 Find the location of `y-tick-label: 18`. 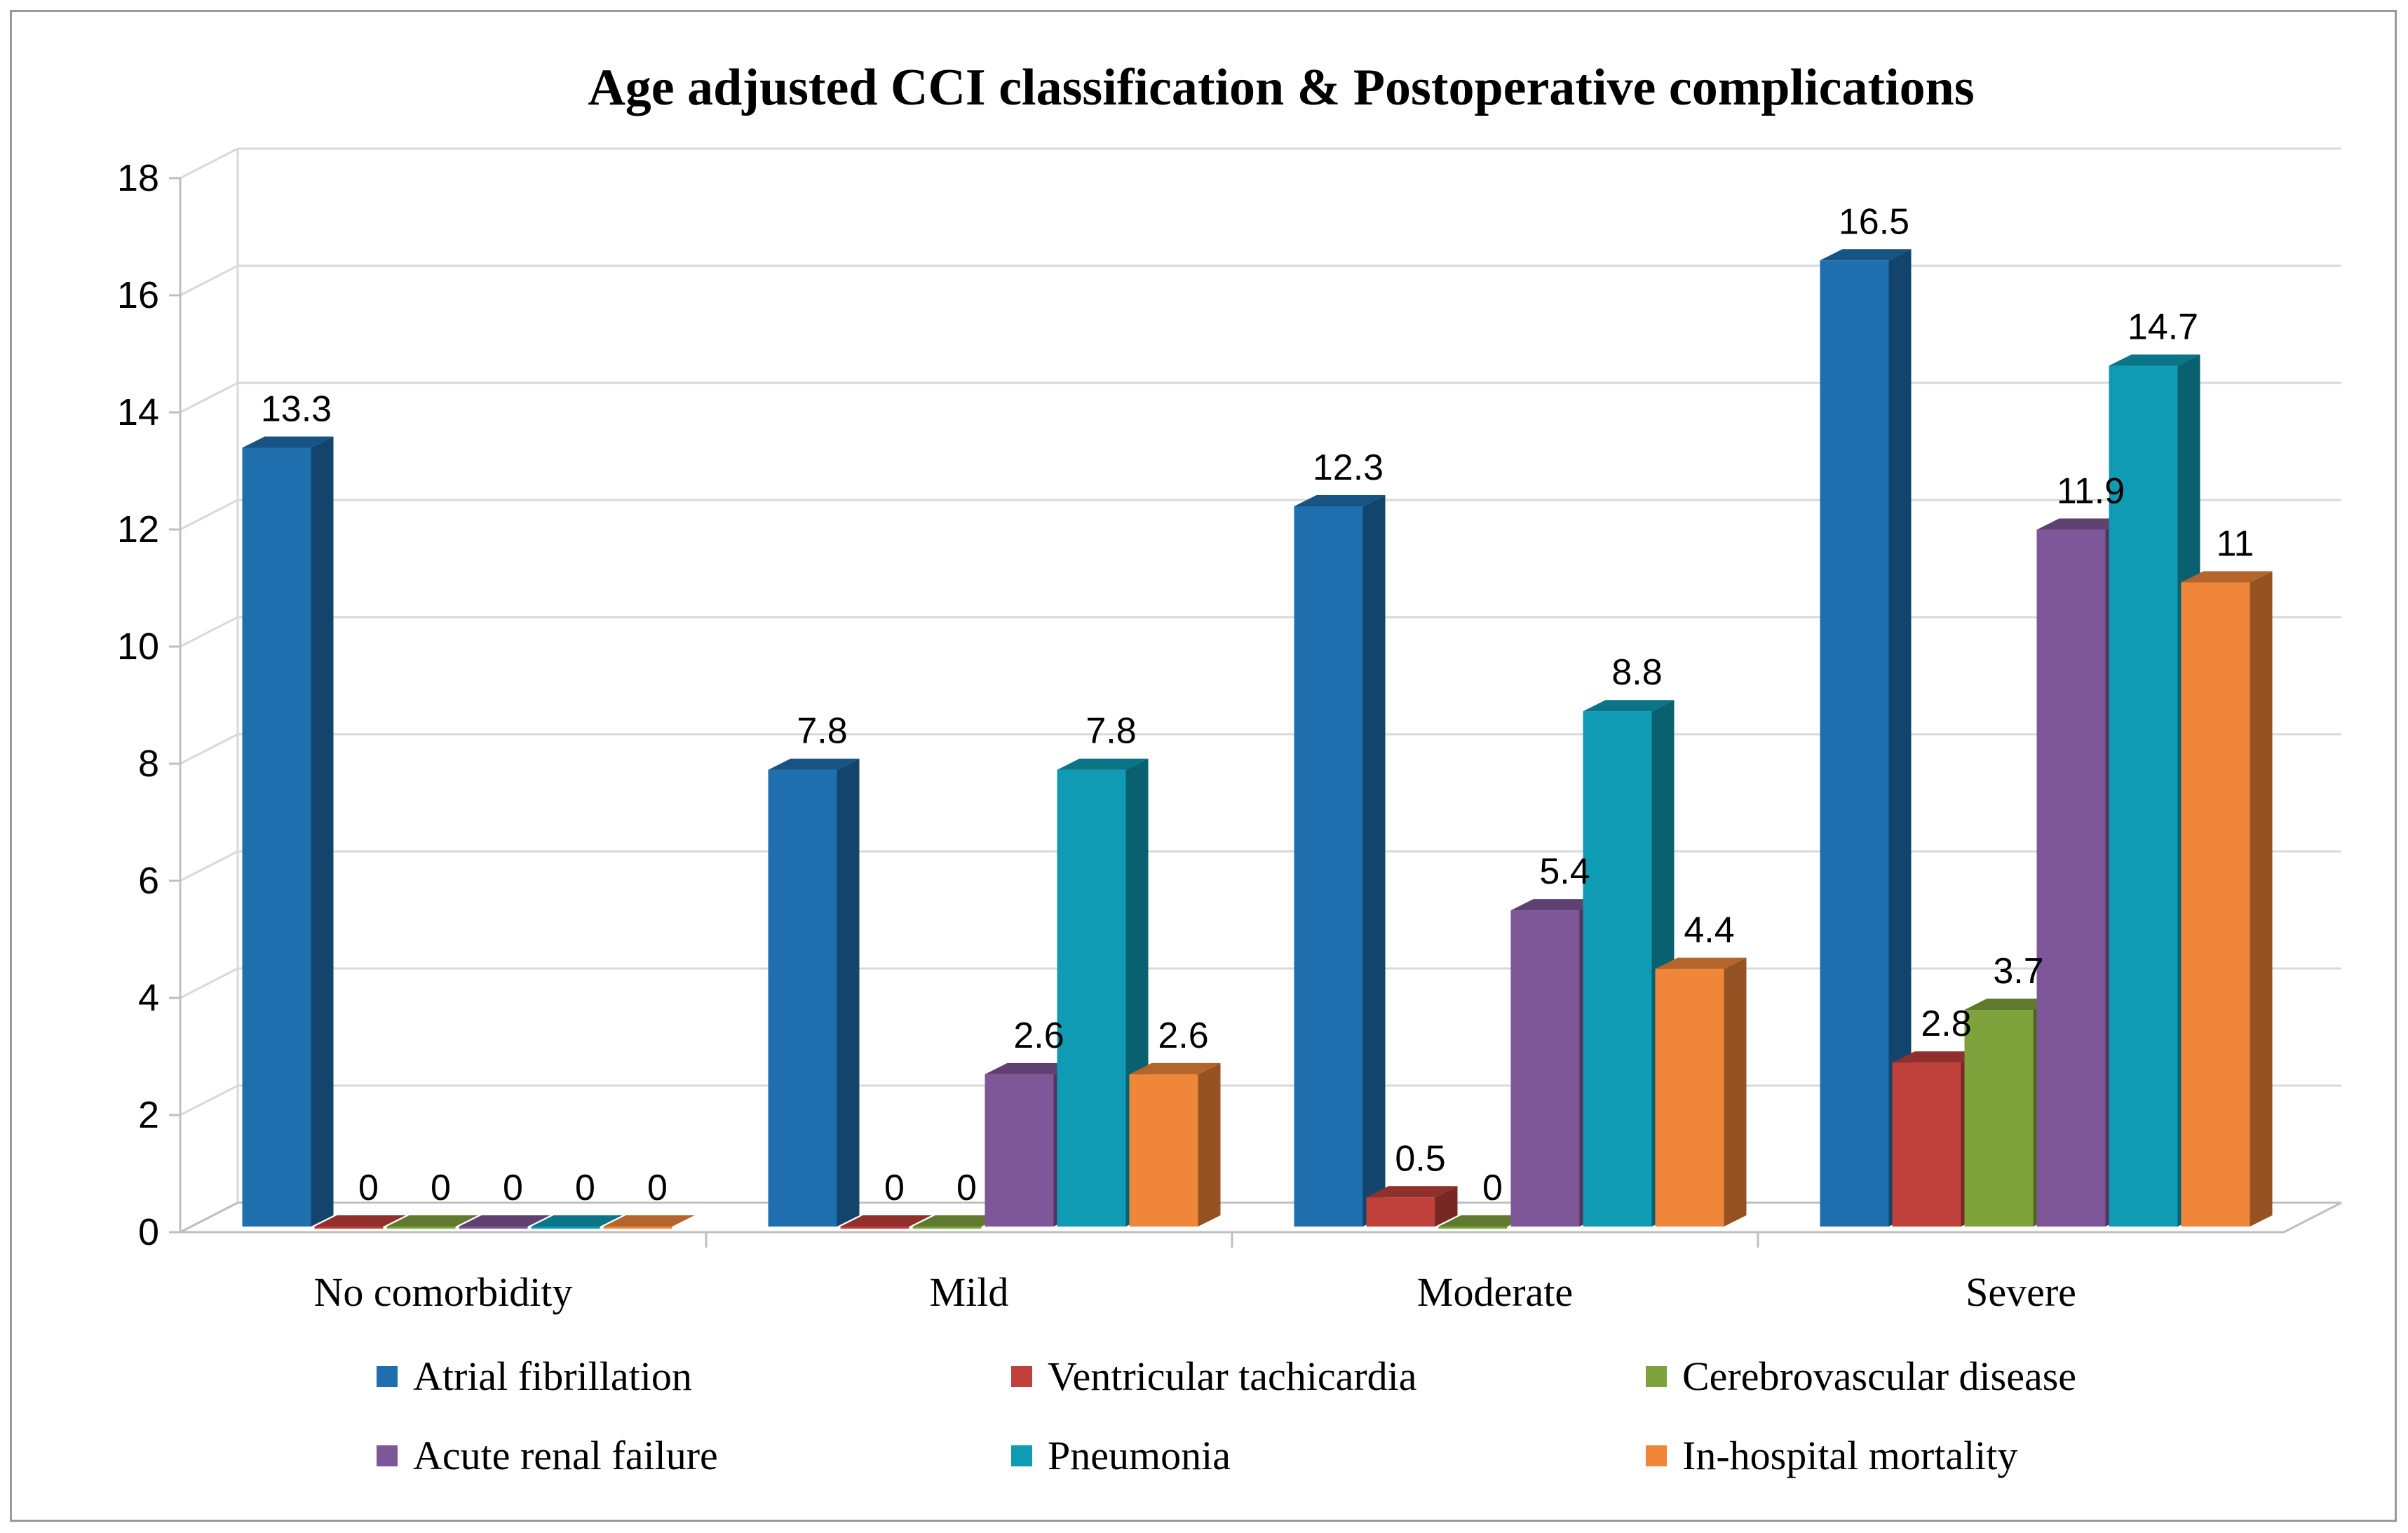

y-tick-label: 18 is located at coordinates (138, 178).